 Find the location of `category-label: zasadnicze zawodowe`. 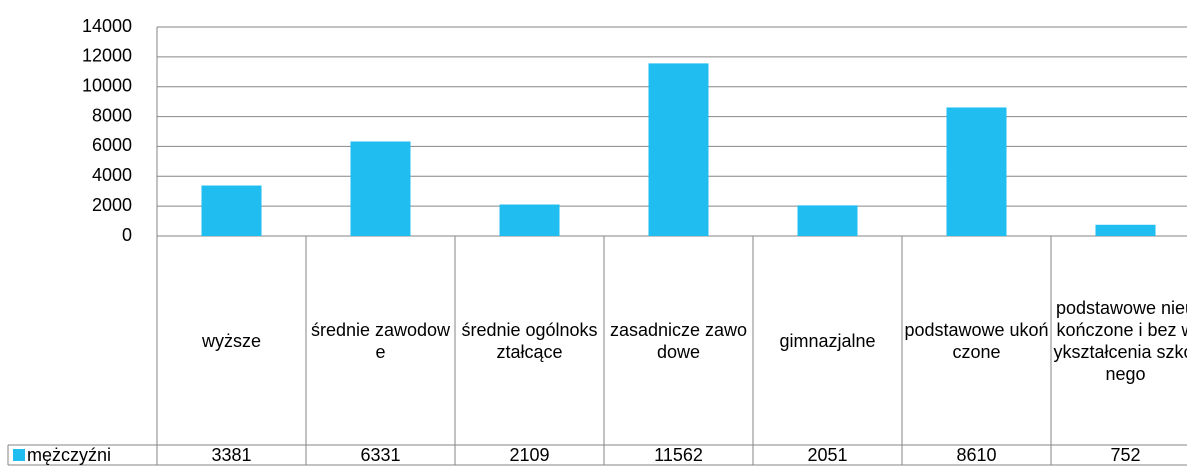

category-label: zasadnicze zawodowe is located at coordinates (678, 340).